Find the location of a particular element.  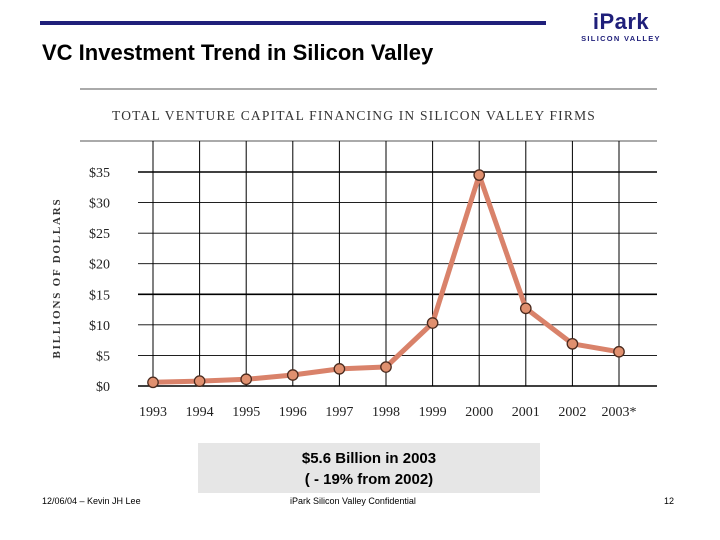

x-tick-label: 2003* is located at coordinates (619, 412).